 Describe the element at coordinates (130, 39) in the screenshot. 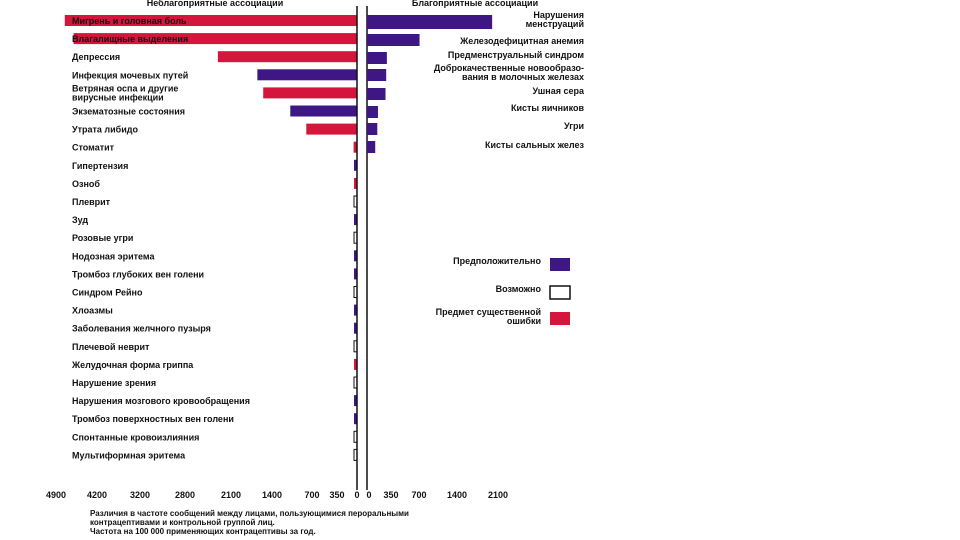

I see `adverse-label: Влагалищные выделения` at that location.